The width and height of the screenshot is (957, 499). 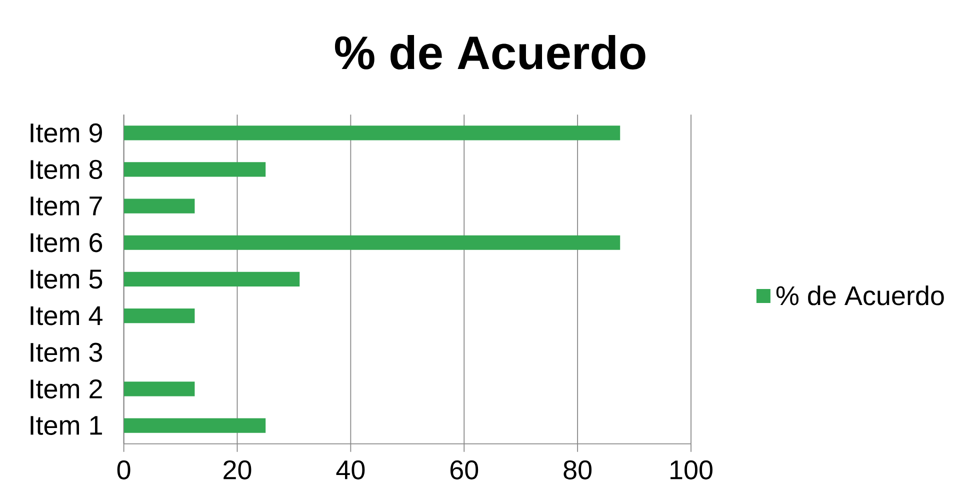 I want to click on y-tick-label: Item 6, so click(x=66, y=242).